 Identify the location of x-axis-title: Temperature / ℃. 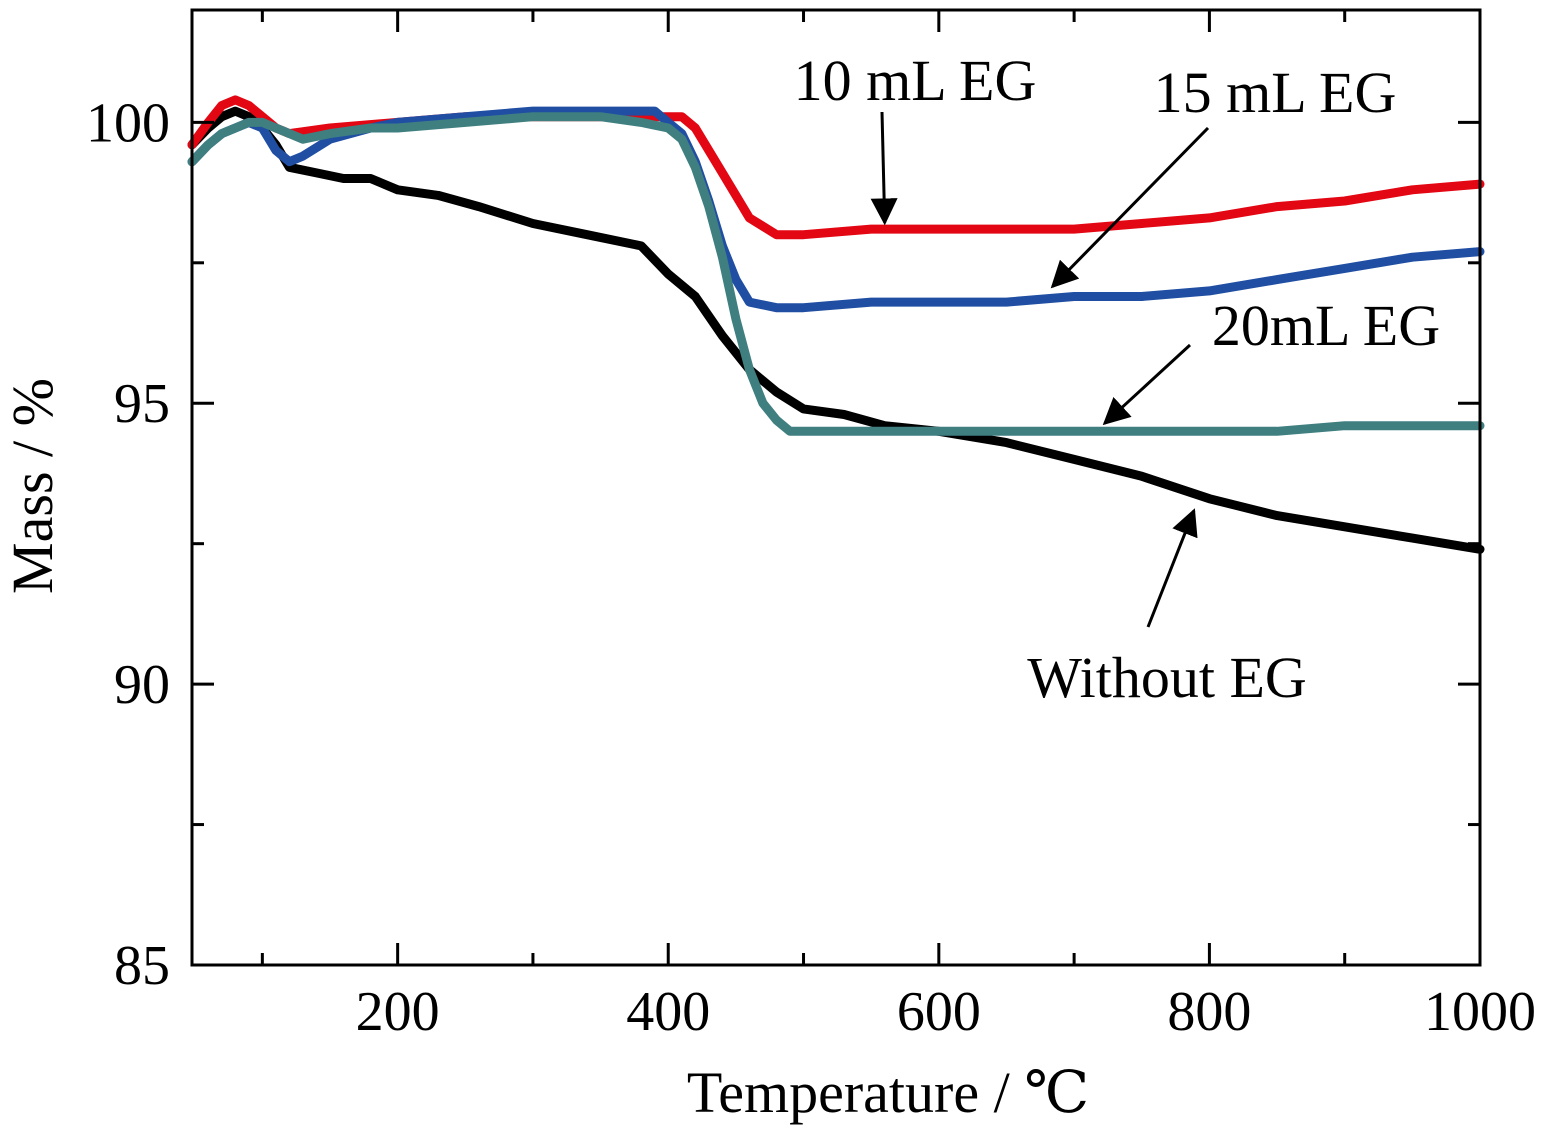
(888, 1092).